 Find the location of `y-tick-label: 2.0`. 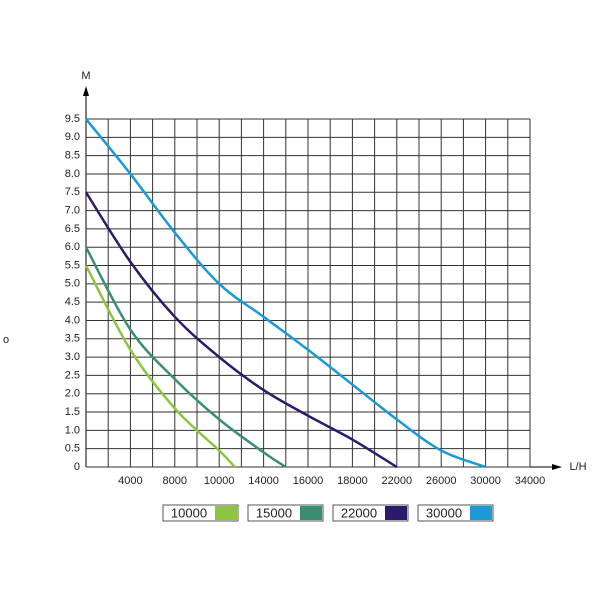

y-tick-label: 2.0 is located at coordinates (72, 394).